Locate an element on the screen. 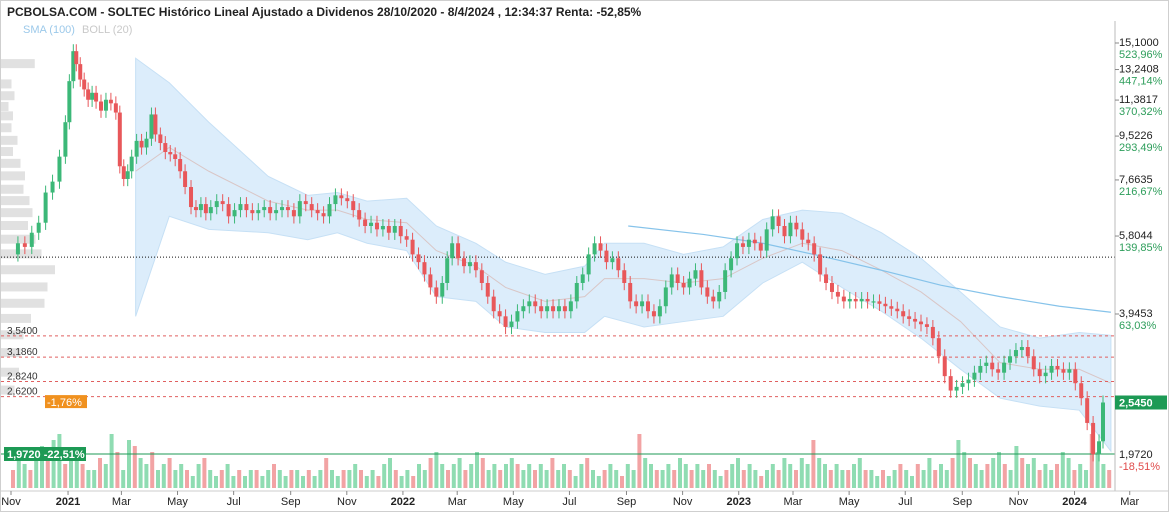  low-price-label: 1,9720 is located at coordinates (1136, 455).